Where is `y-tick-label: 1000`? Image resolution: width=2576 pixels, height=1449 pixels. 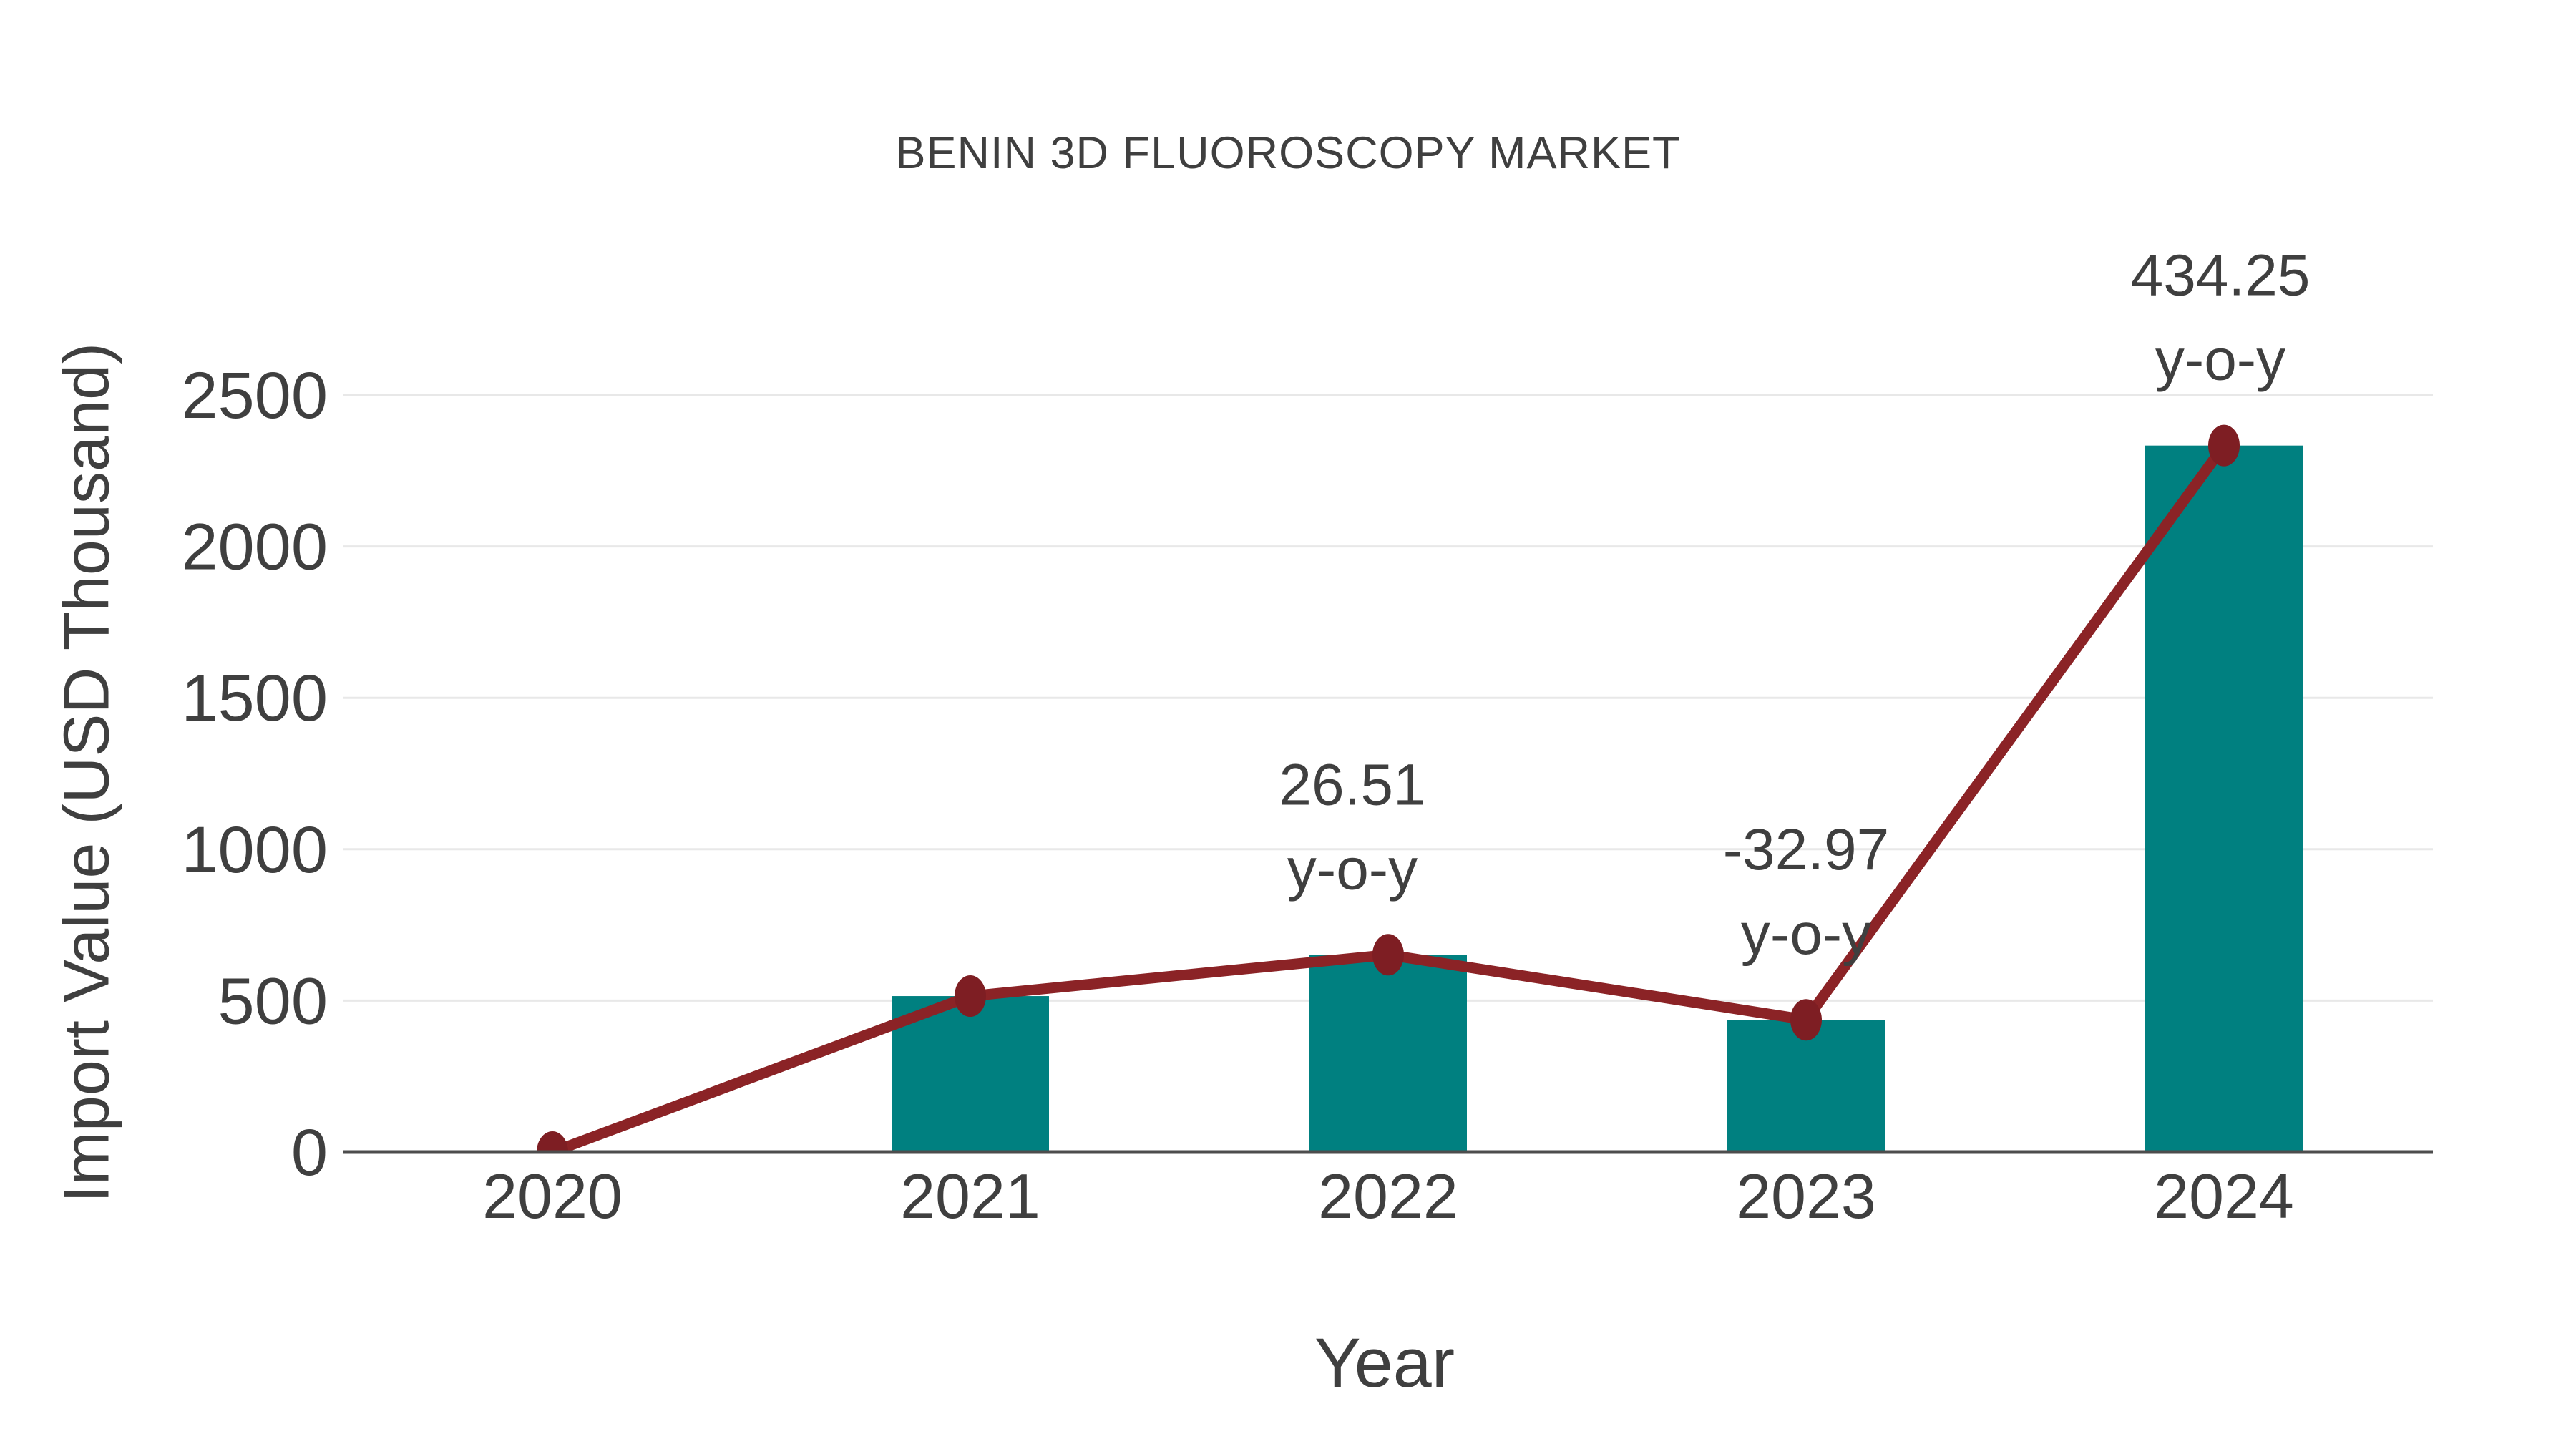 y-tick-label: 1000 is located at coordinates (254, 850).